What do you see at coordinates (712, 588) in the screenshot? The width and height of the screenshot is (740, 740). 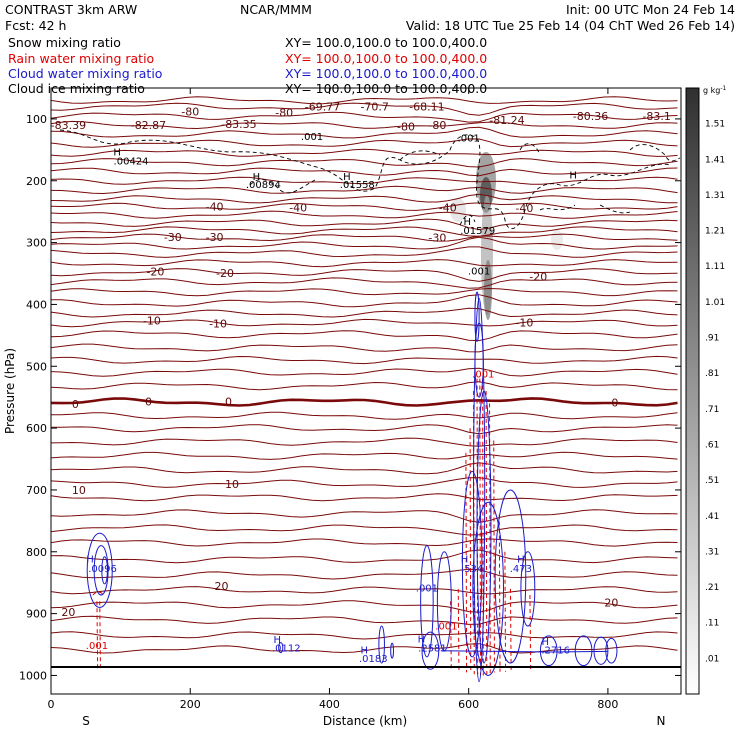 I see `colorbar-label: .21` at bounding box center [712, 588].